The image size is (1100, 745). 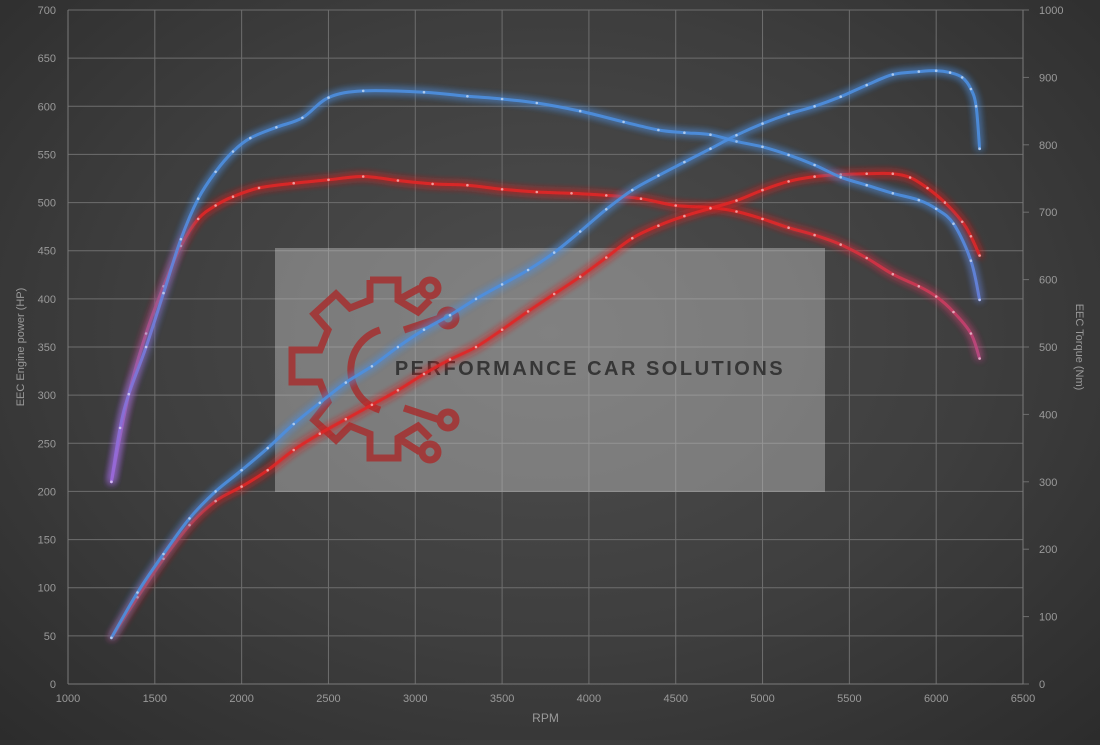 I want to click on x-axis-title: RPM, so click(x=545, y=718).